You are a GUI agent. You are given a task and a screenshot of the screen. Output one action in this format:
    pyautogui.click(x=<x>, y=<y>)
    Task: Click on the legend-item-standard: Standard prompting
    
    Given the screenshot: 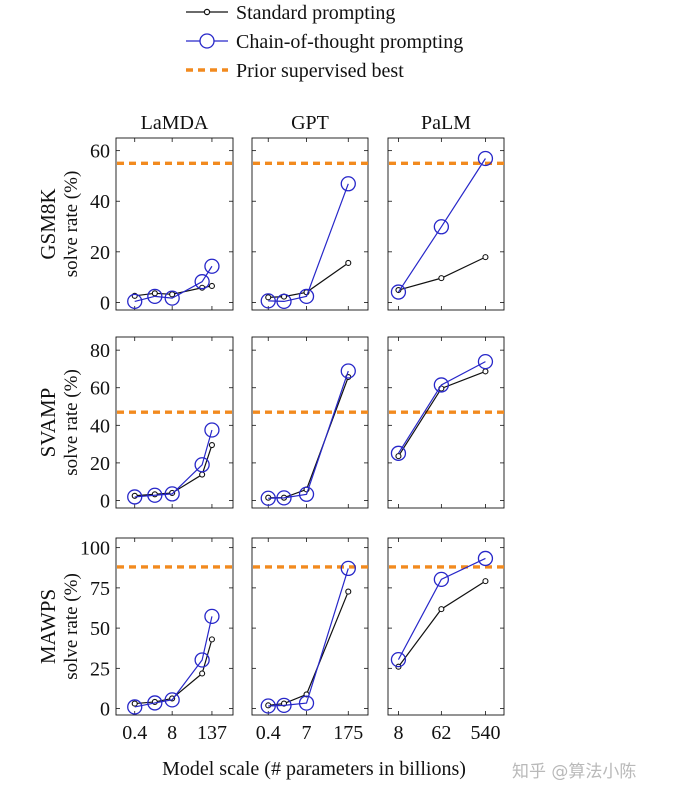 What is the action you would take?
    pyautogui.click(x=290, y=13)
    